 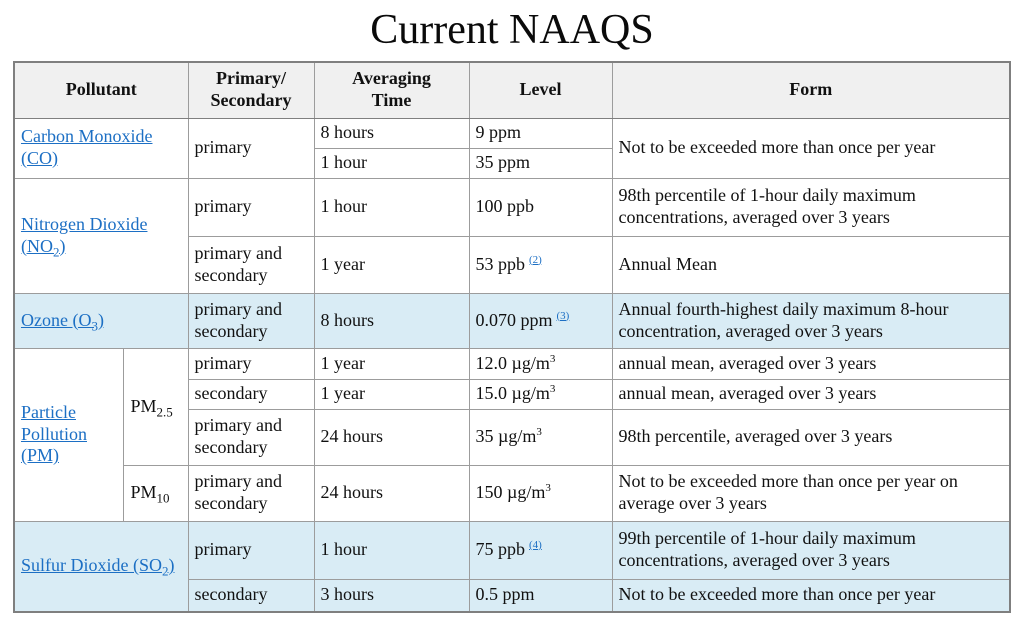 What do you see at coordinates (251, 264) in the screenshot?
I see `cell-no2-primary-secondary-2: primary and secondary` at bounding box center [251, 264].